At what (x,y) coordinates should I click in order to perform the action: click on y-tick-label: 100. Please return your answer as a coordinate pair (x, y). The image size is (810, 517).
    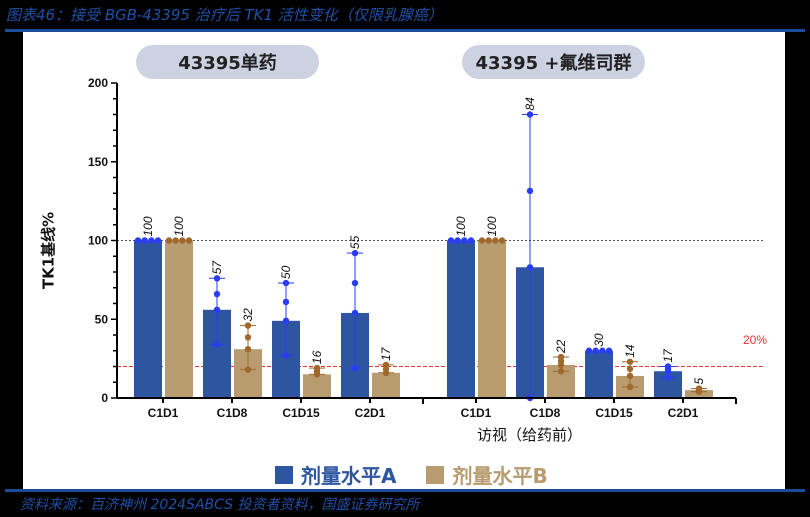
    Looking at the image, I should click on (98, 241).